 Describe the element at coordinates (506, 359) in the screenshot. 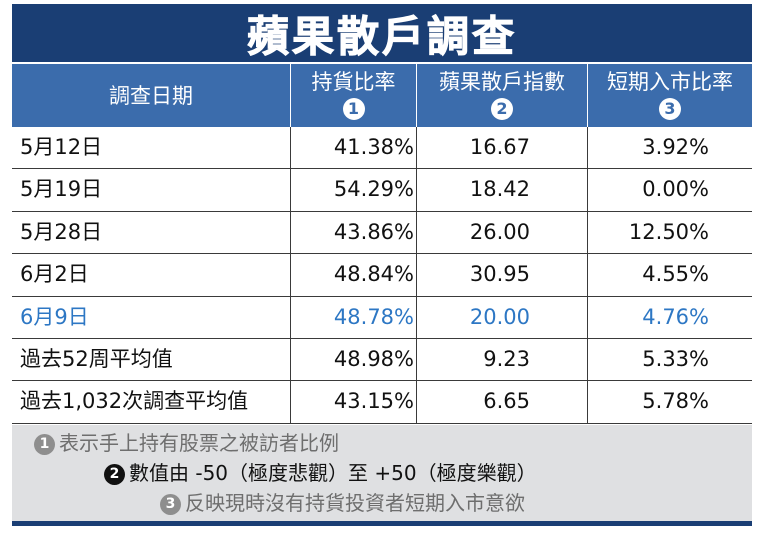

I see `row-index: 9.23` at that location.